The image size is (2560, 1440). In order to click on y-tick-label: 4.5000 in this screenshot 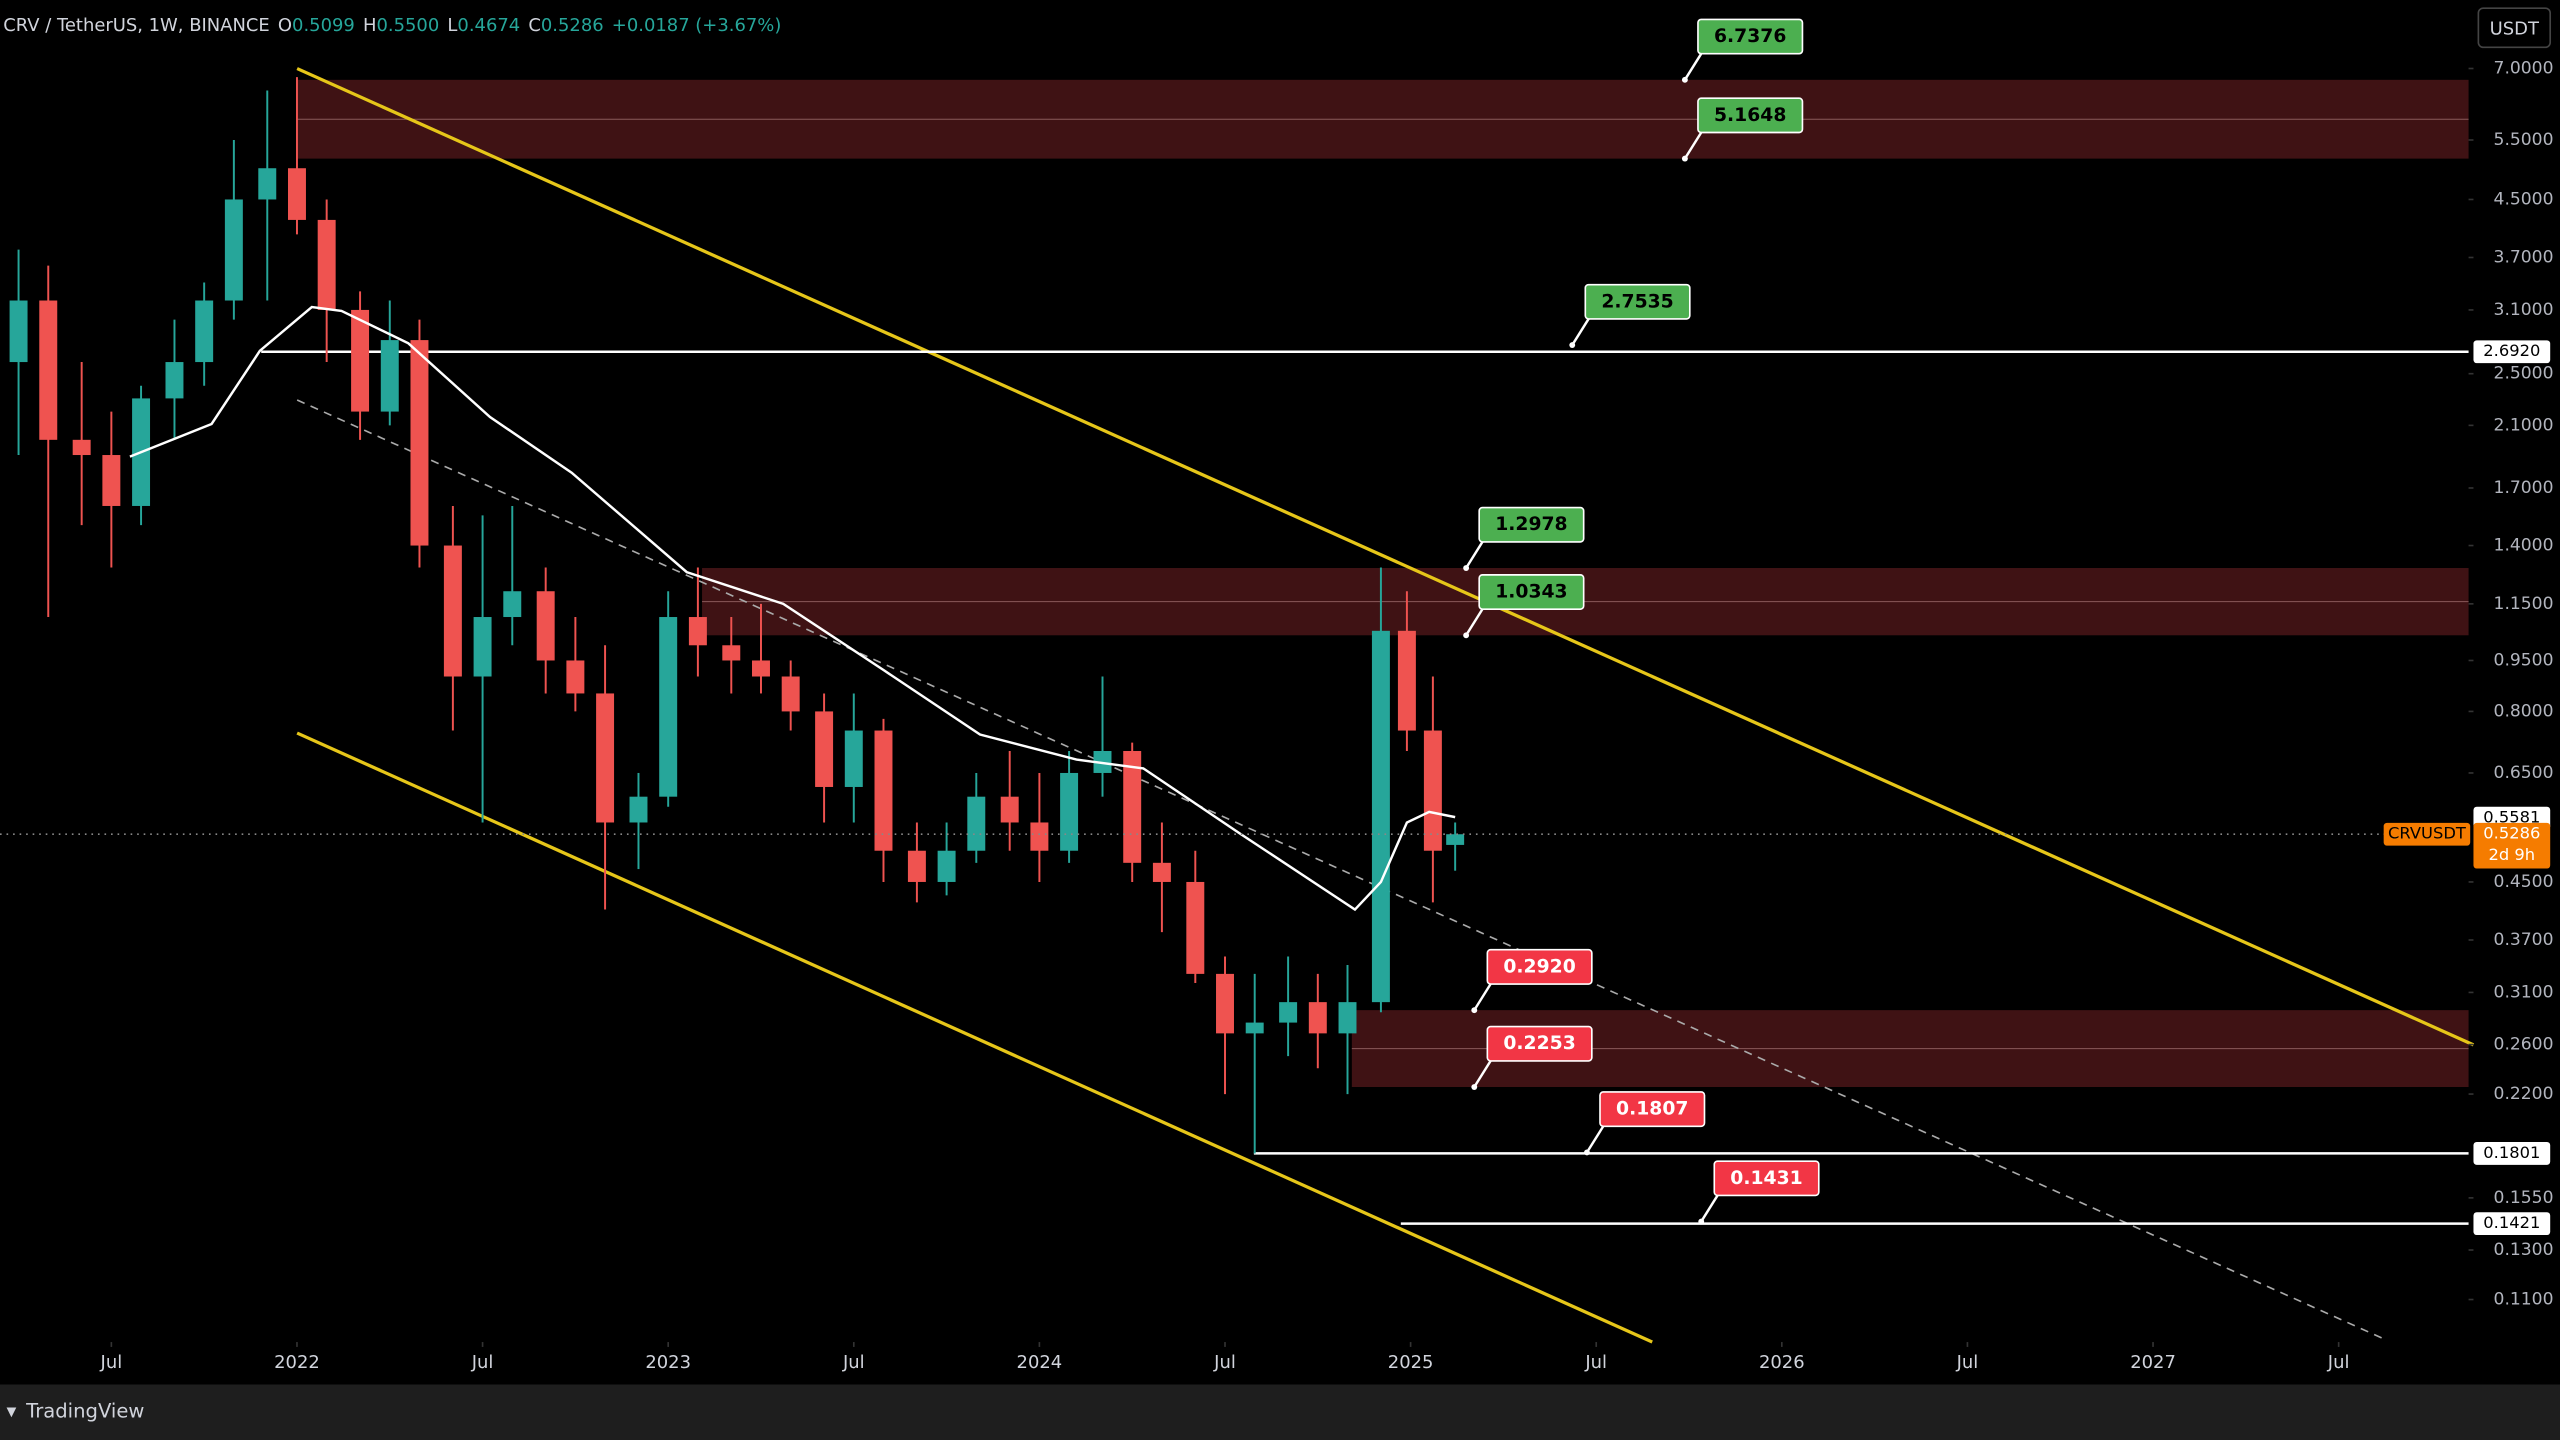, I will do `click(2524, 199)`.